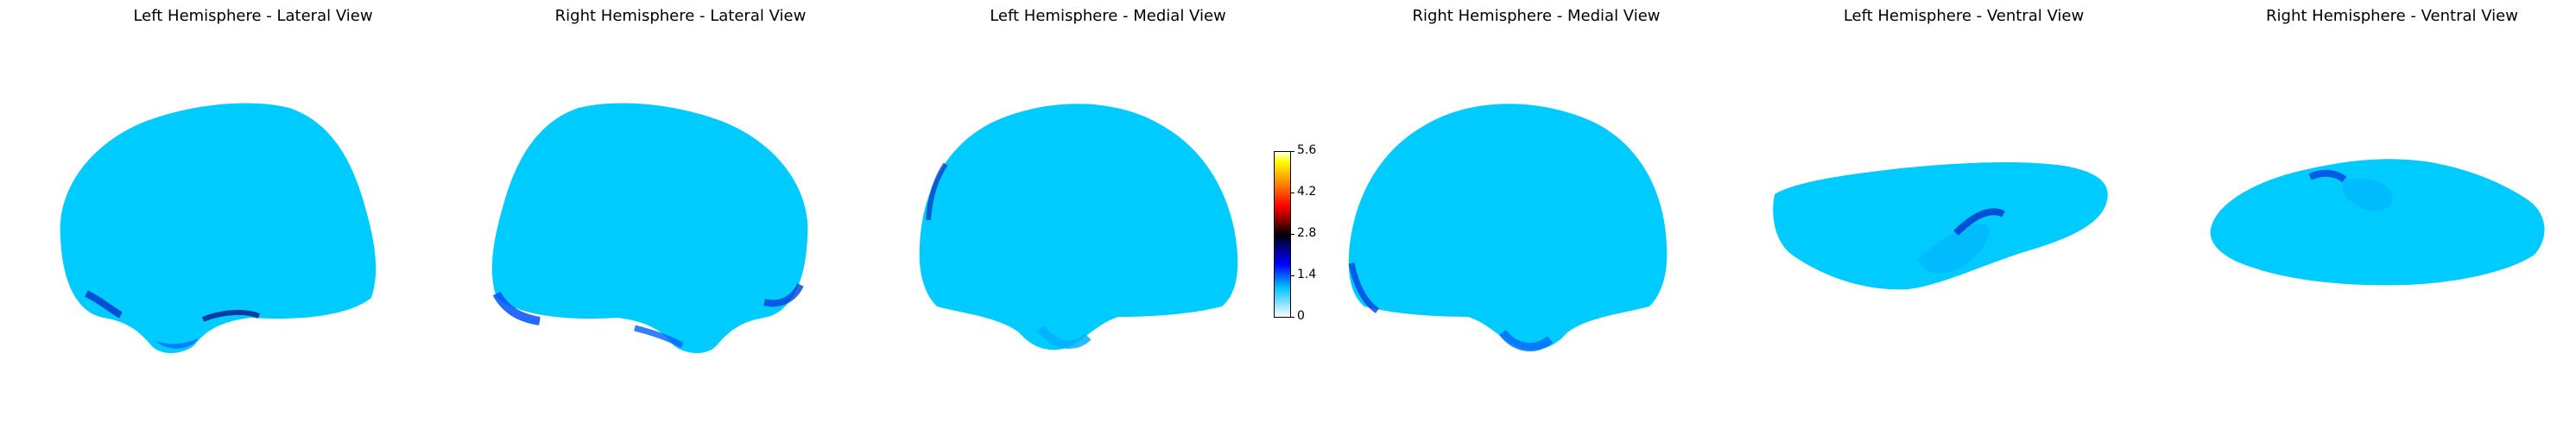  I want to click on brain-rh-lateral, so click(649, 229).